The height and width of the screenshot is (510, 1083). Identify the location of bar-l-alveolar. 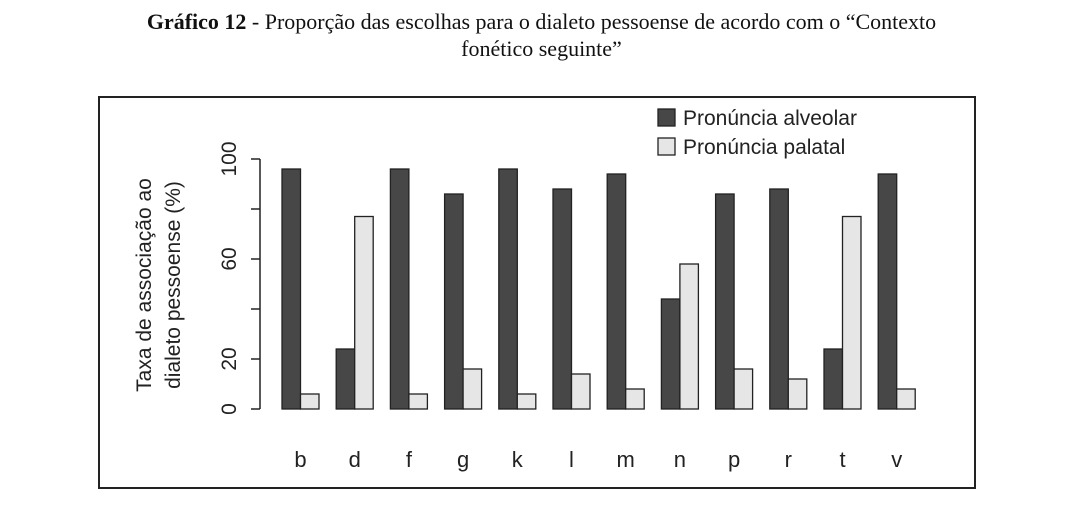
(562, 299).